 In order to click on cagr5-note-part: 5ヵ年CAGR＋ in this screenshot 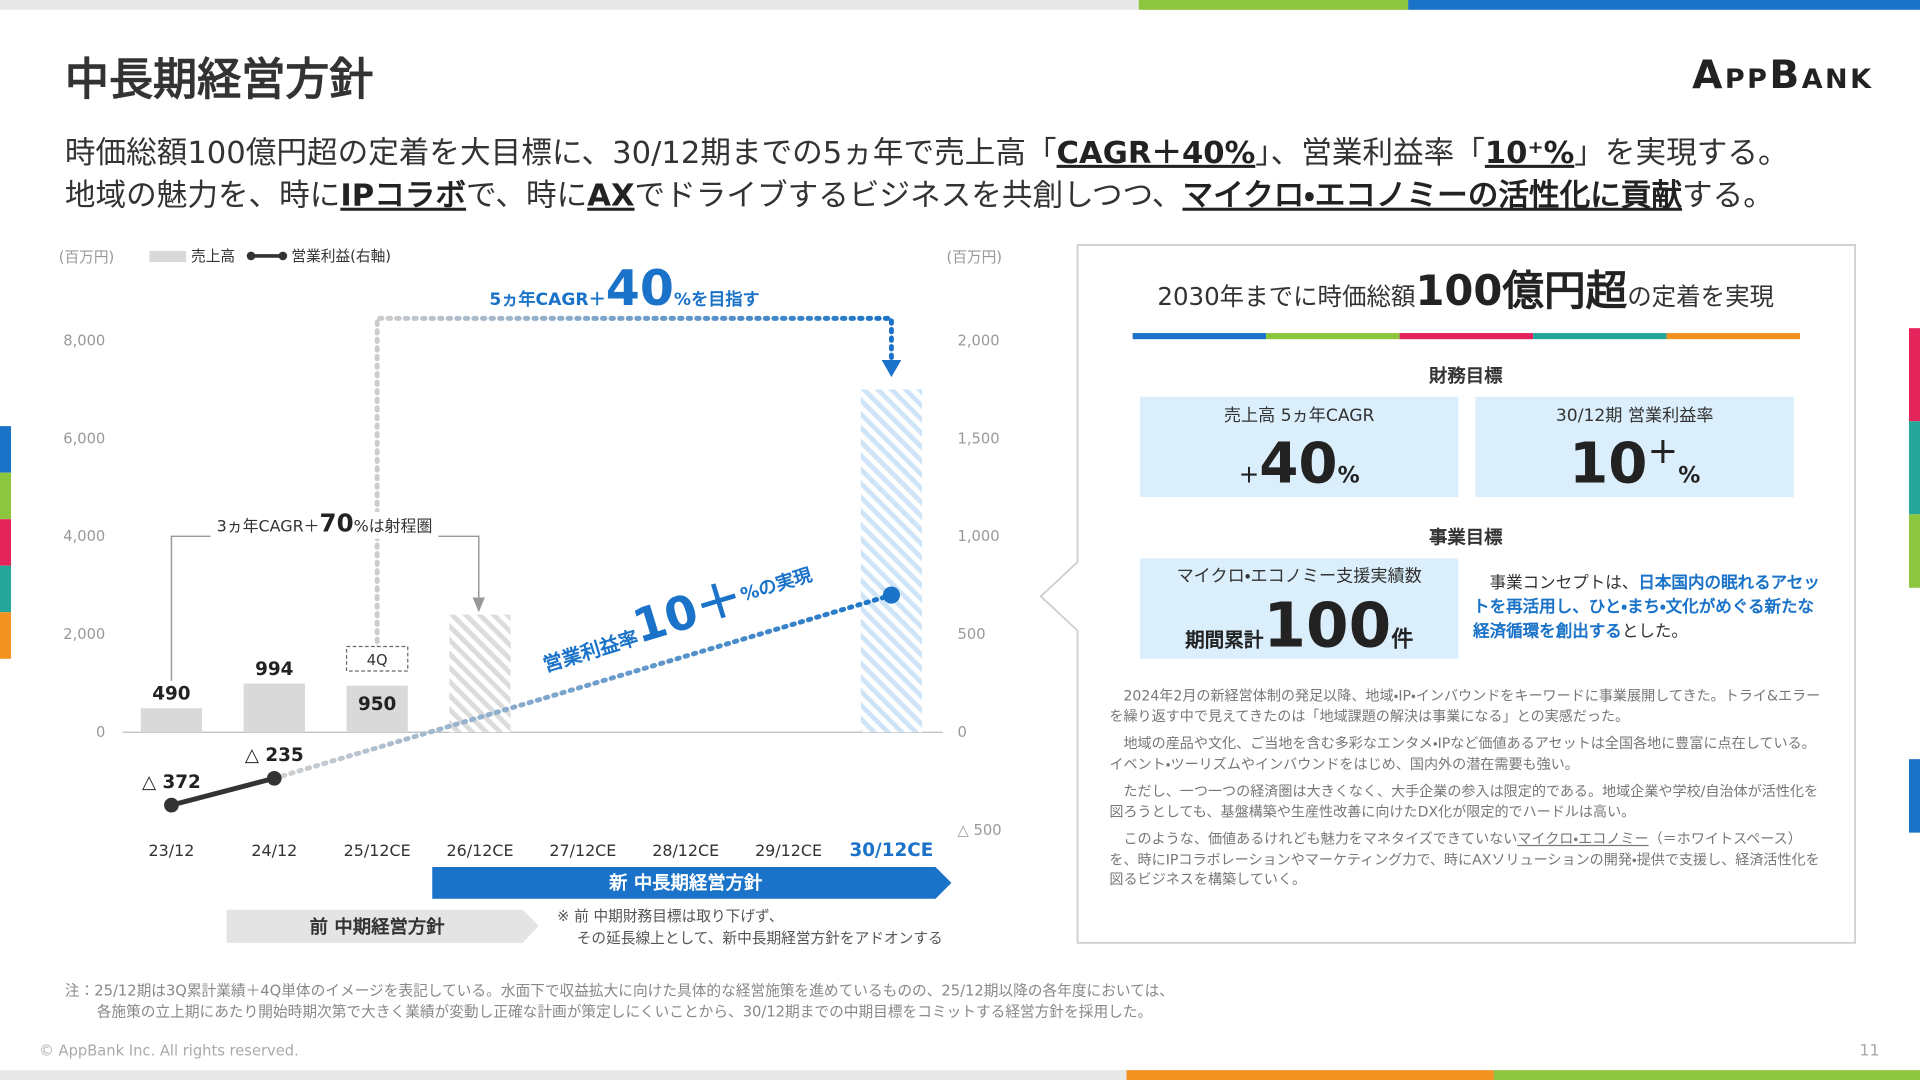, I will do `click(547, 299)`.